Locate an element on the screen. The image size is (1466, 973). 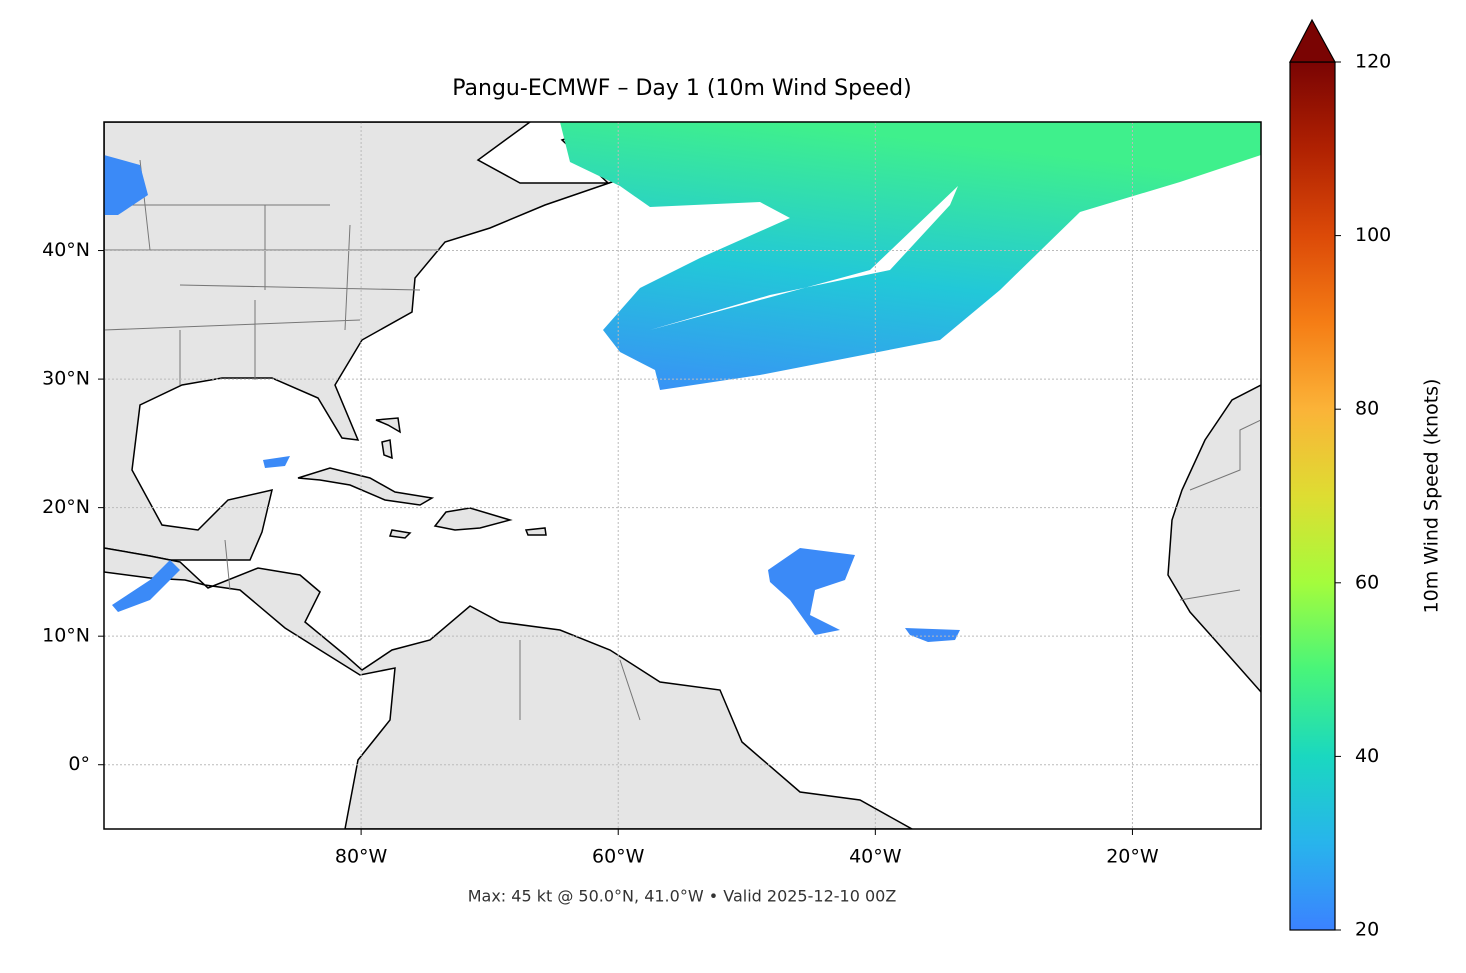
colorbar-tick-label: 60 is located at coordinates (1367, 582).